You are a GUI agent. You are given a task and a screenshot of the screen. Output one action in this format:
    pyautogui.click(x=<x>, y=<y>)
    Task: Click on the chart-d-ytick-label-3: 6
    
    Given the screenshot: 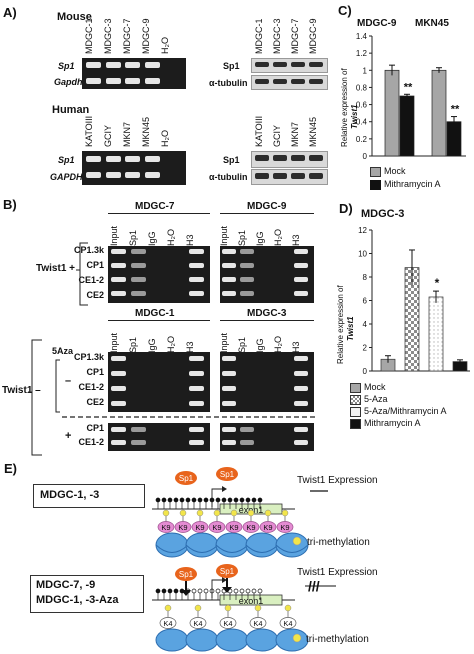 What is the action you would take?
    pyautogui.click(x=365, y=301)
    